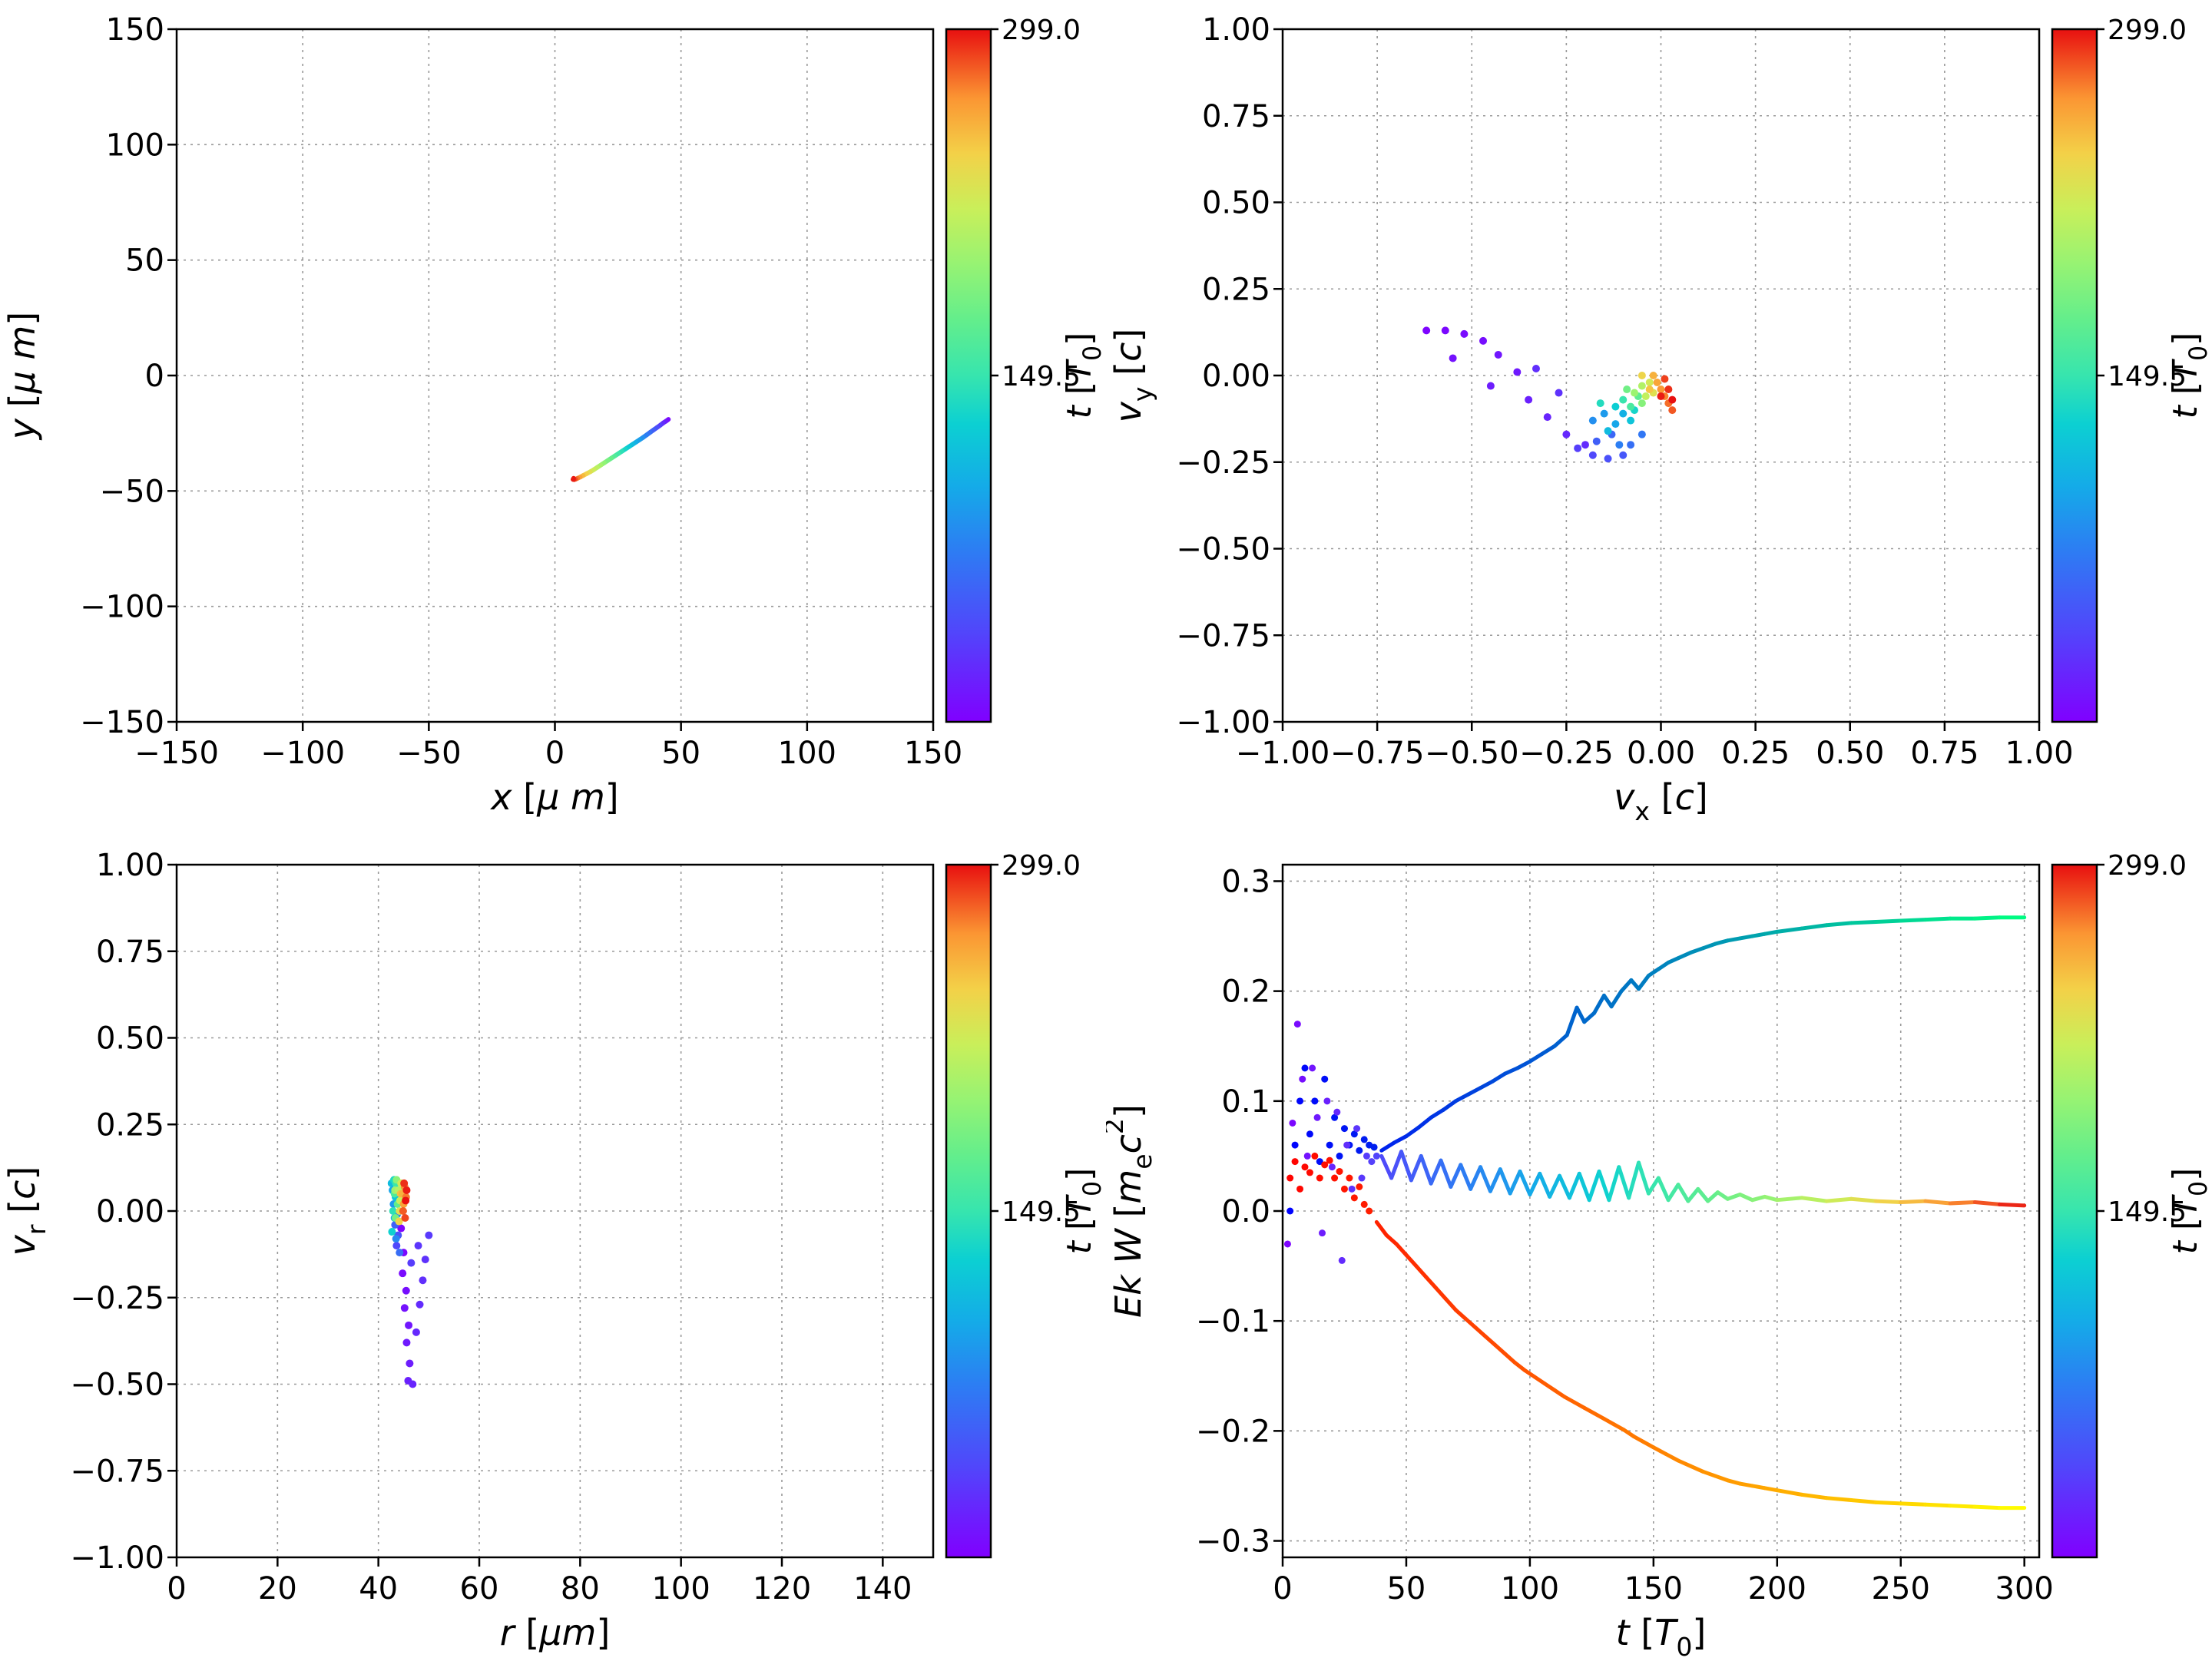 The image size is (2212, 1671). What do you see at coordinates (1777, 1588) in the screenshot?
I see `svg-text: 200` at bounding box center [1777, 1588].